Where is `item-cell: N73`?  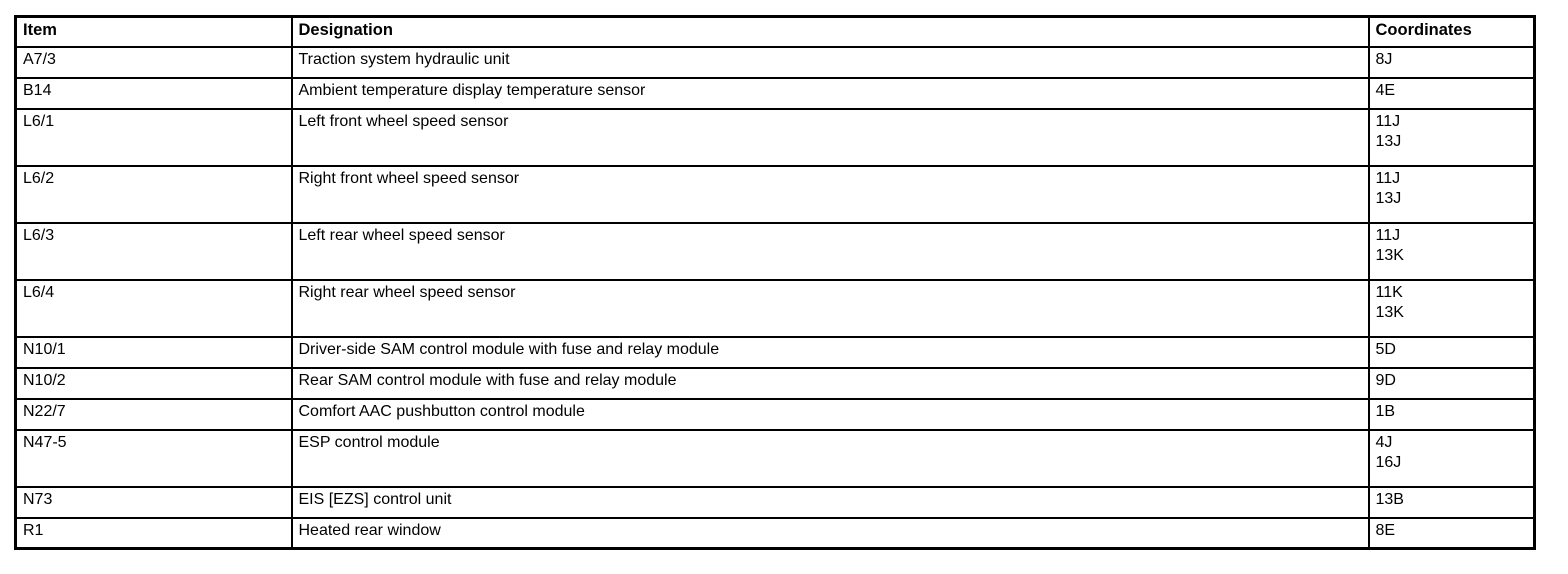
item-cell: N73 is located at coordinates (153, 502).